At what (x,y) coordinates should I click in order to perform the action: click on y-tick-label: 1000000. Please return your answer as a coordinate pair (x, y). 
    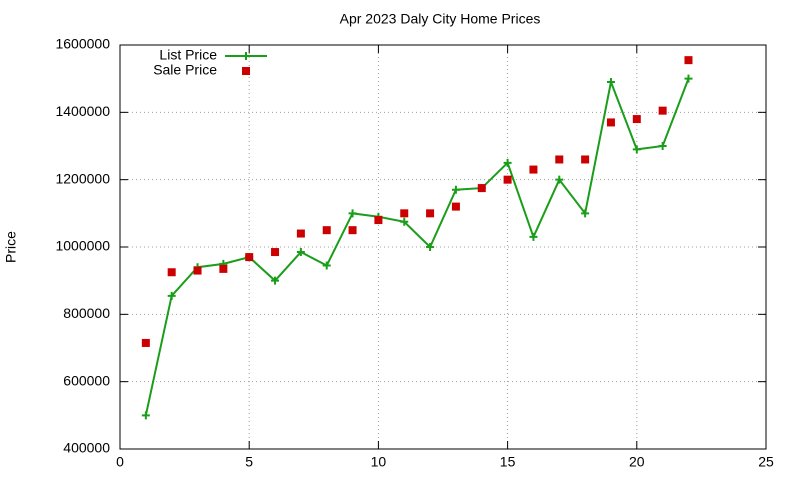
    Looking at the image, I should click on (82, 246).